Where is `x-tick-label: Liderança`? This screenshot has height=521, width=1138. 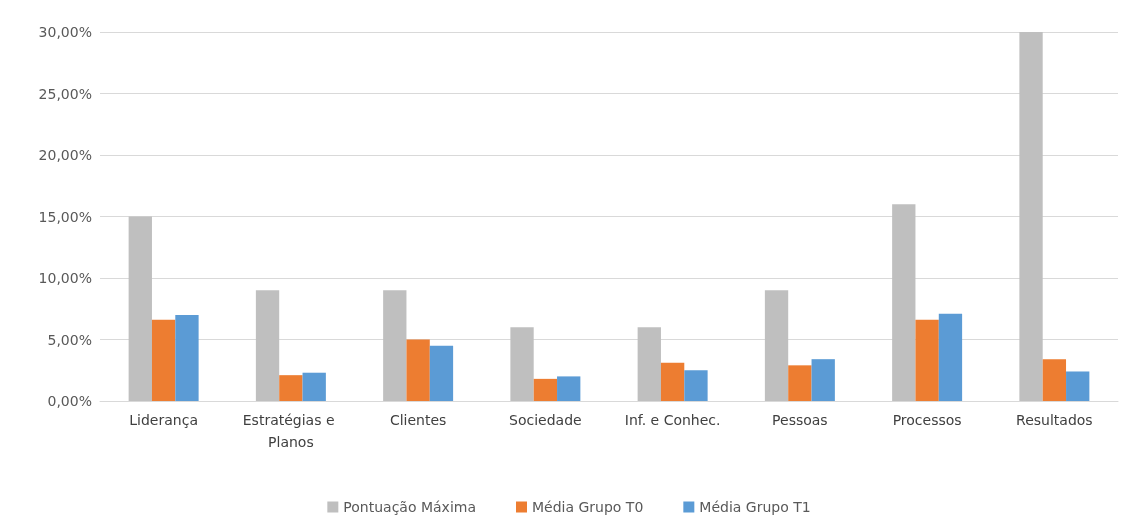 x-tick-label: Liderança is located at coordinates (163, 420).